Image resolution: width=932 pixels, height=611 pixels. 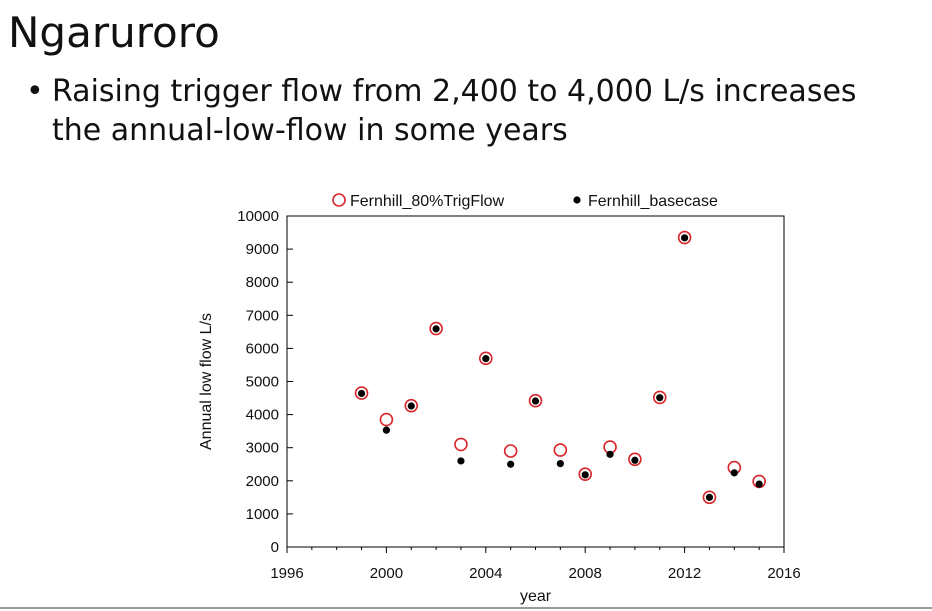 What do you see at coordinates (386, 573) in the screenshot?
I see `x-tick-label: 2000` at bounding box center [386, 573].